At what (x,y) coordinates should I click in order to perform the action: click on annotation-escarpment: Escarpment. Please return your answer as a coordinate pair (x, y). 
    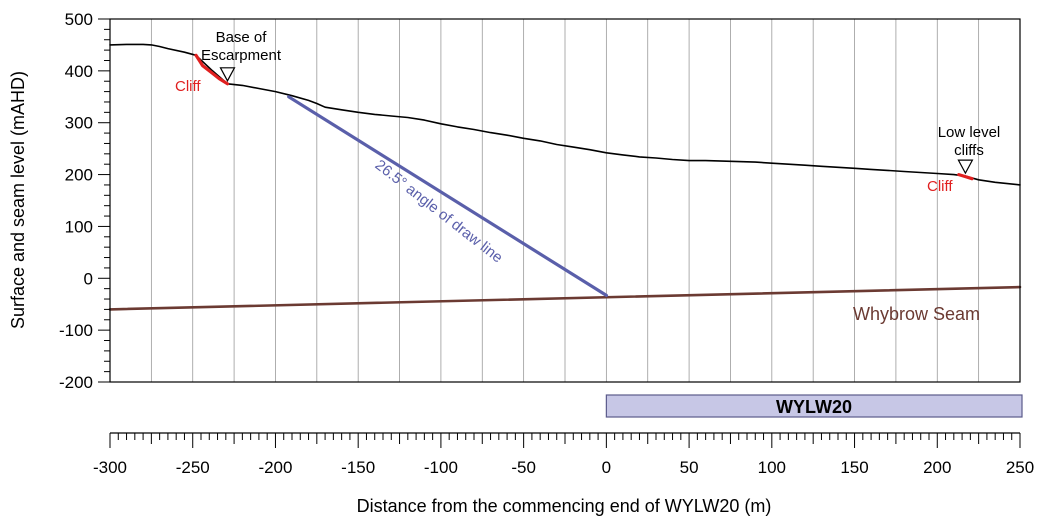
    Looking at the image, I should click on (241, 55).